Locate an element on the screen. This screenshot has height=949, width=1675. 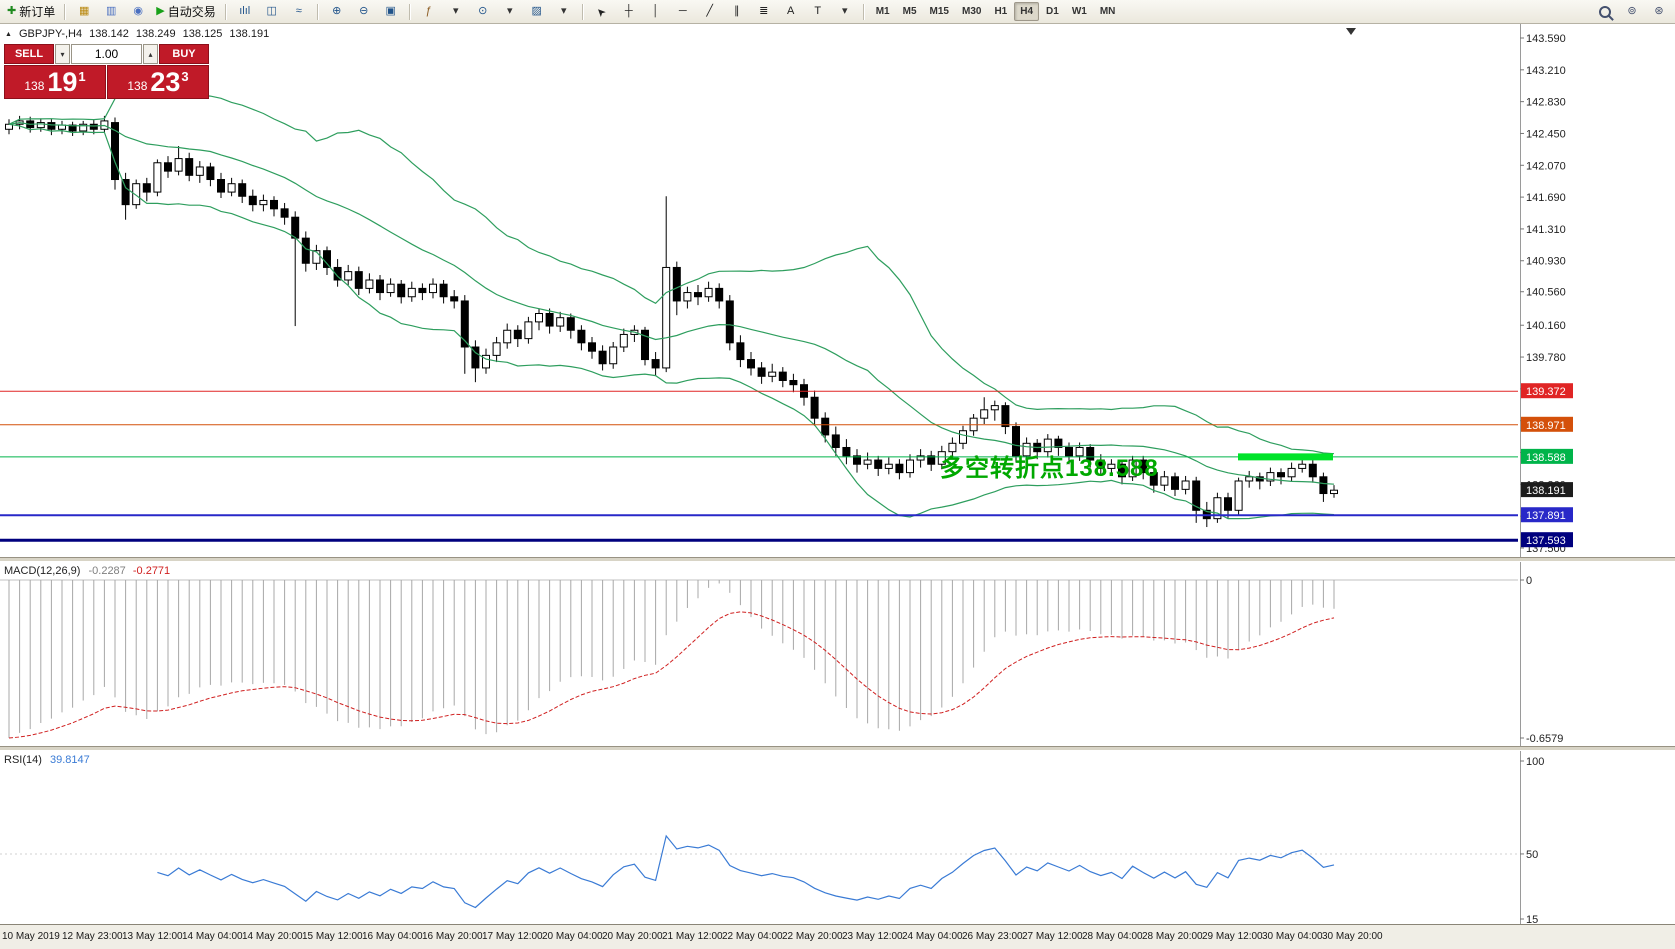
timeframe-w1: W1 is located at coordinates (1079, 11).